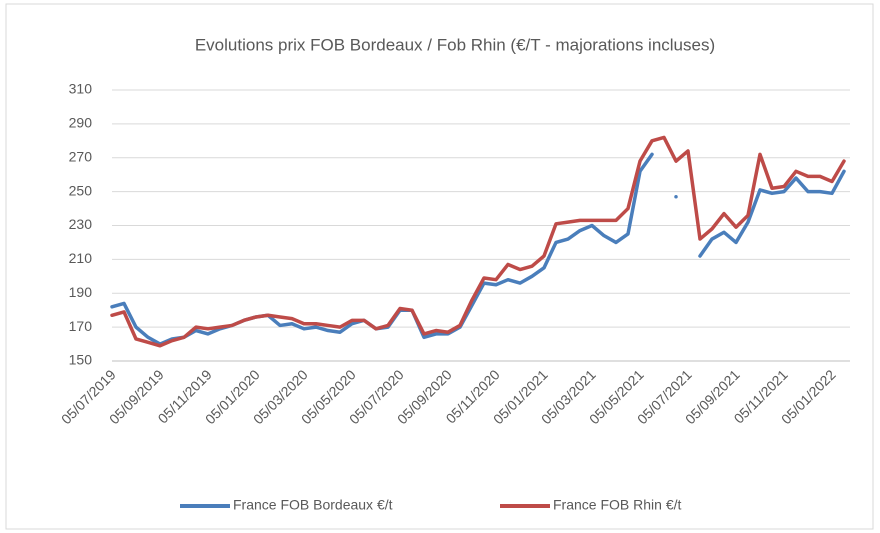 The height and width of the screenshot is (533, 880). What do you see at coordinates (81, 224) in the screenshot?
I see `y-tick-label: 230` at bounding box center [81, 224].